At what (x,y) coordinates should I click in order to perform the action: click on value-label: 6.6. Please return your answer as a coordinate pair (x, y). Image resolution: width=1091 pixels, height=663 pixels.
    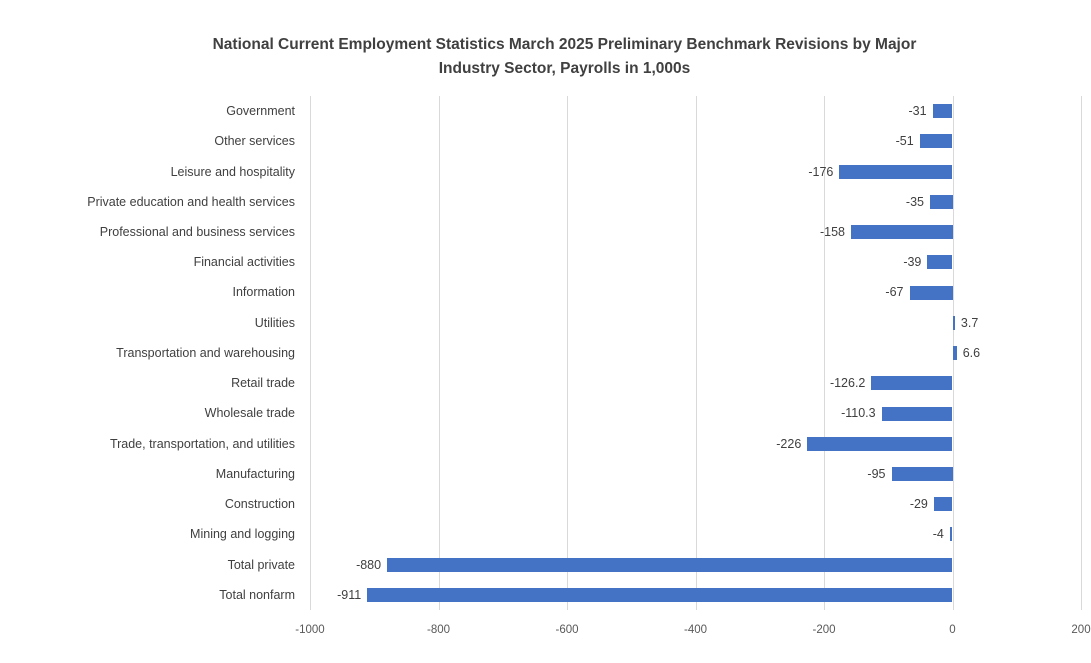
    Looking at the image, I should click on (971, 352).